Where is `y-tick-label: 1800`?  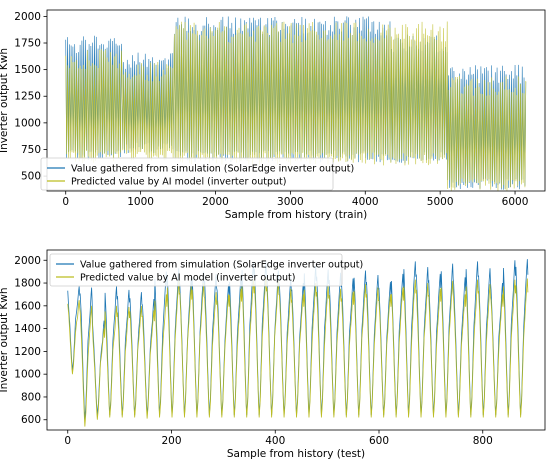
y-tick-label: 1800 is located at coordinates (27, 284).